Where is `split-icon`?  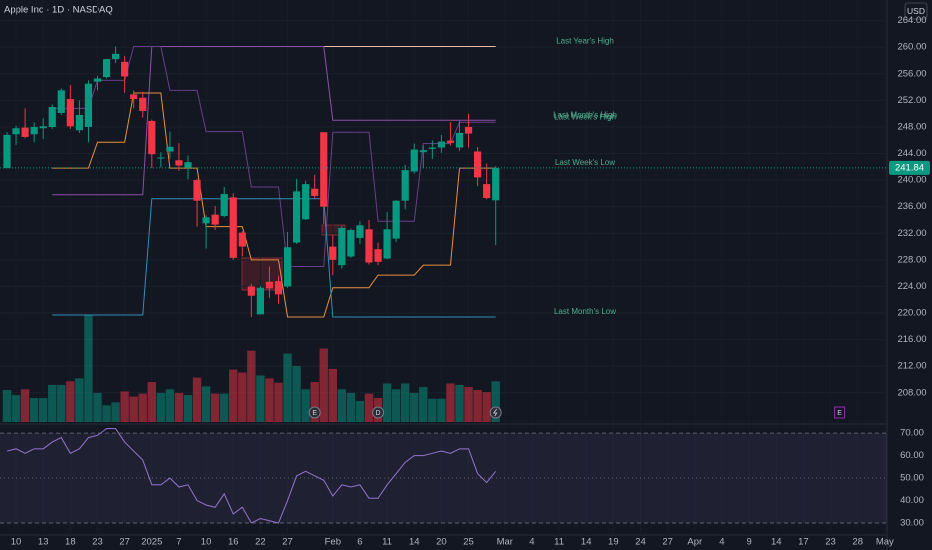 split-icon is located at coordinates (495, 412).